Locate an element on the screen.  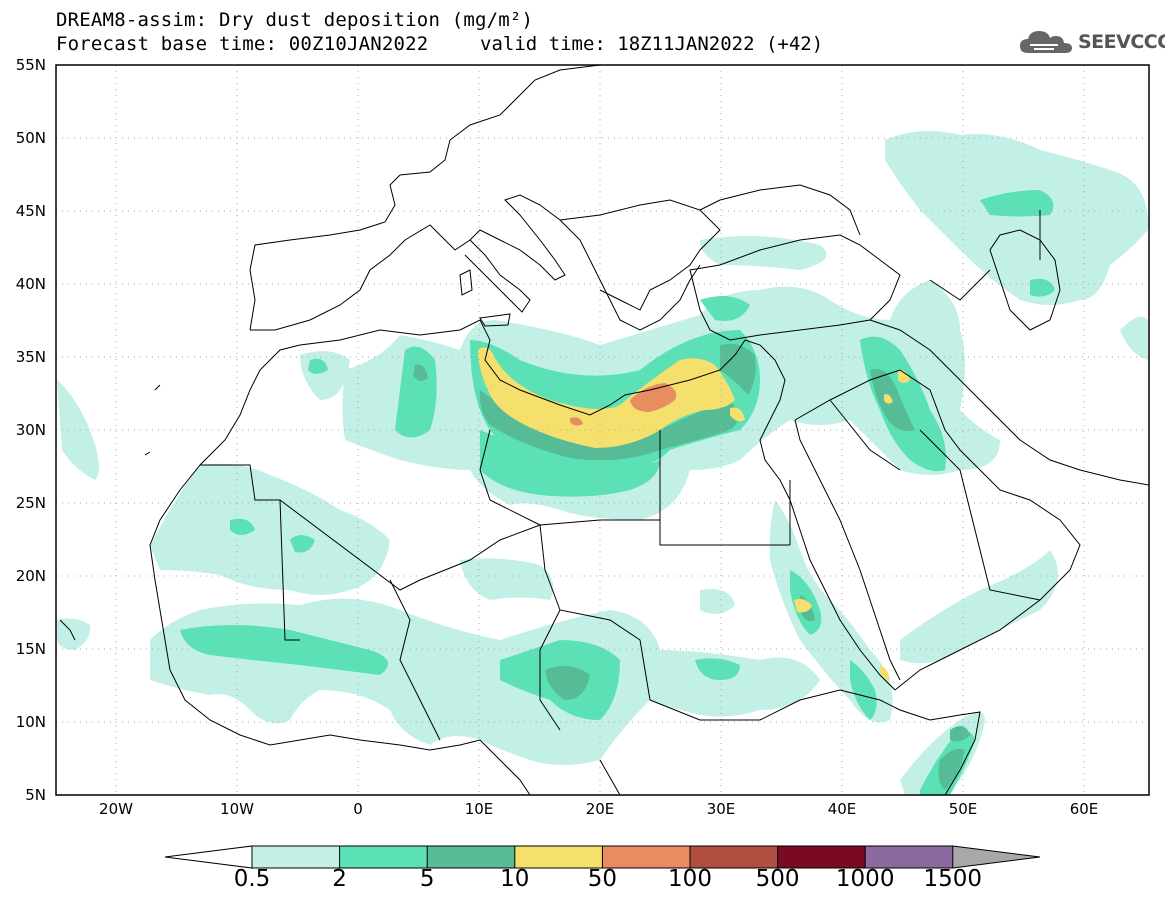
colorbar-label: 0.5 is located at coordinates (252, 879).